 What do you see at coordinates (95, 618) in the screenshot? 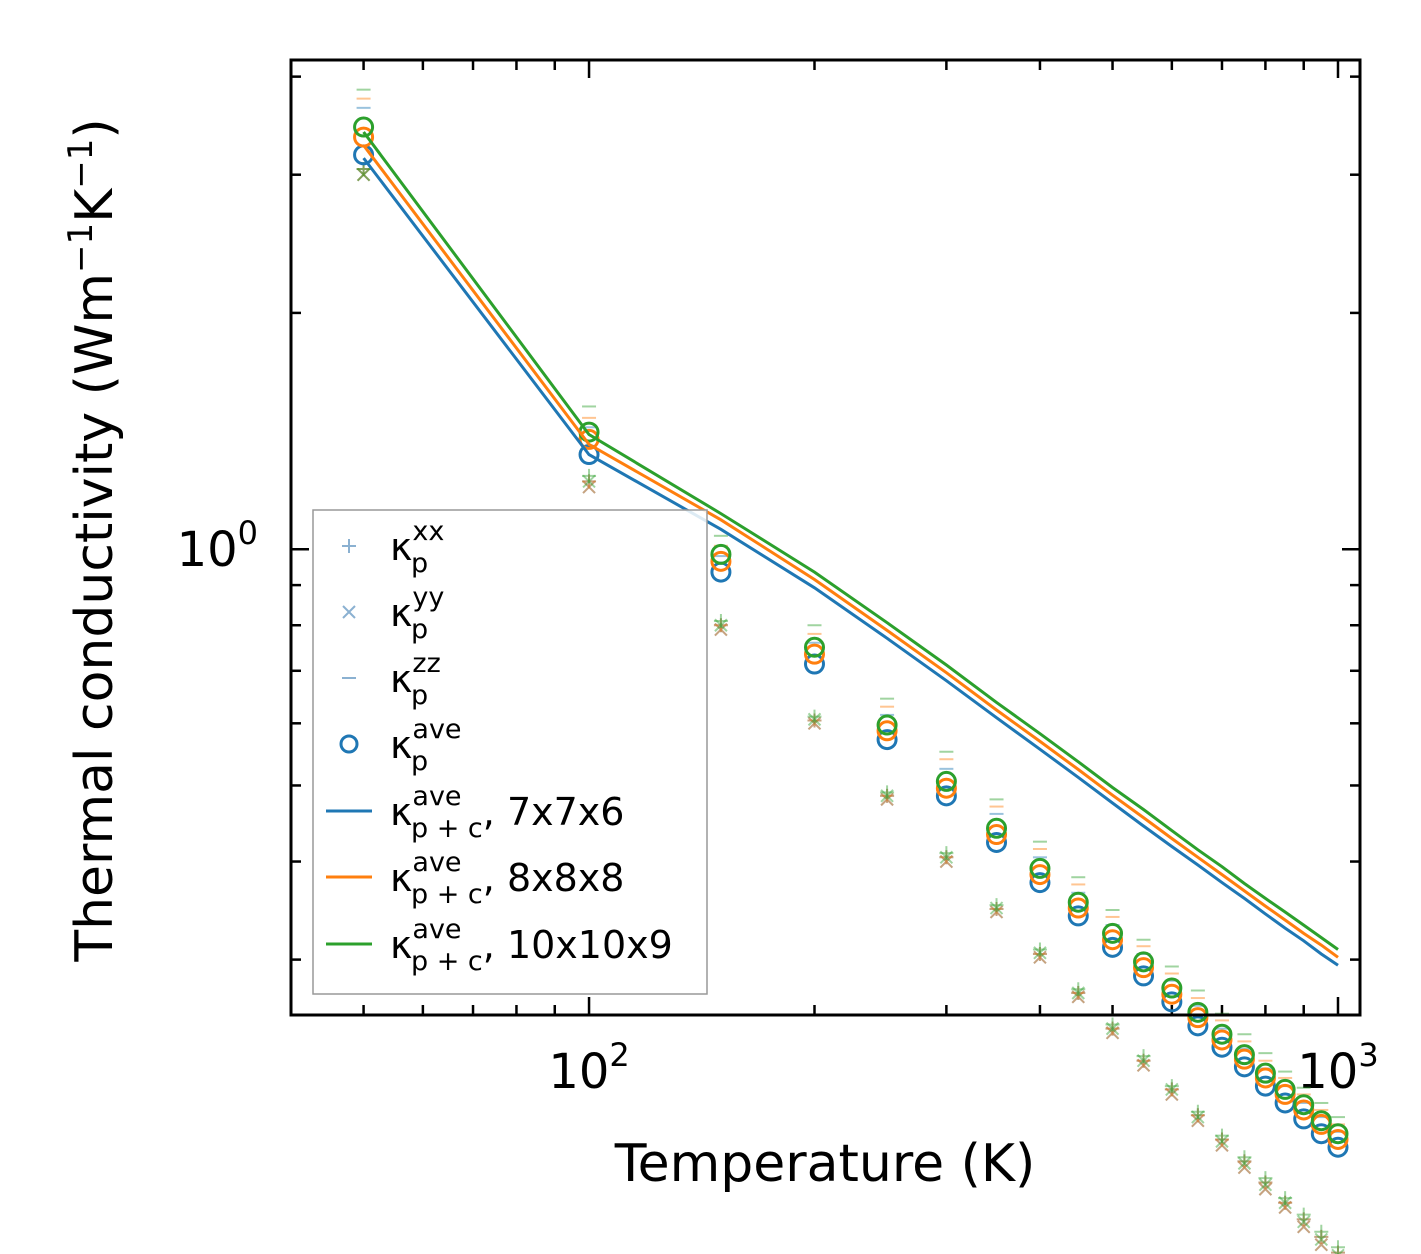
I see `y-axis-label-main: Thermal conductivity (Wm` at bounding box center [95, 618].